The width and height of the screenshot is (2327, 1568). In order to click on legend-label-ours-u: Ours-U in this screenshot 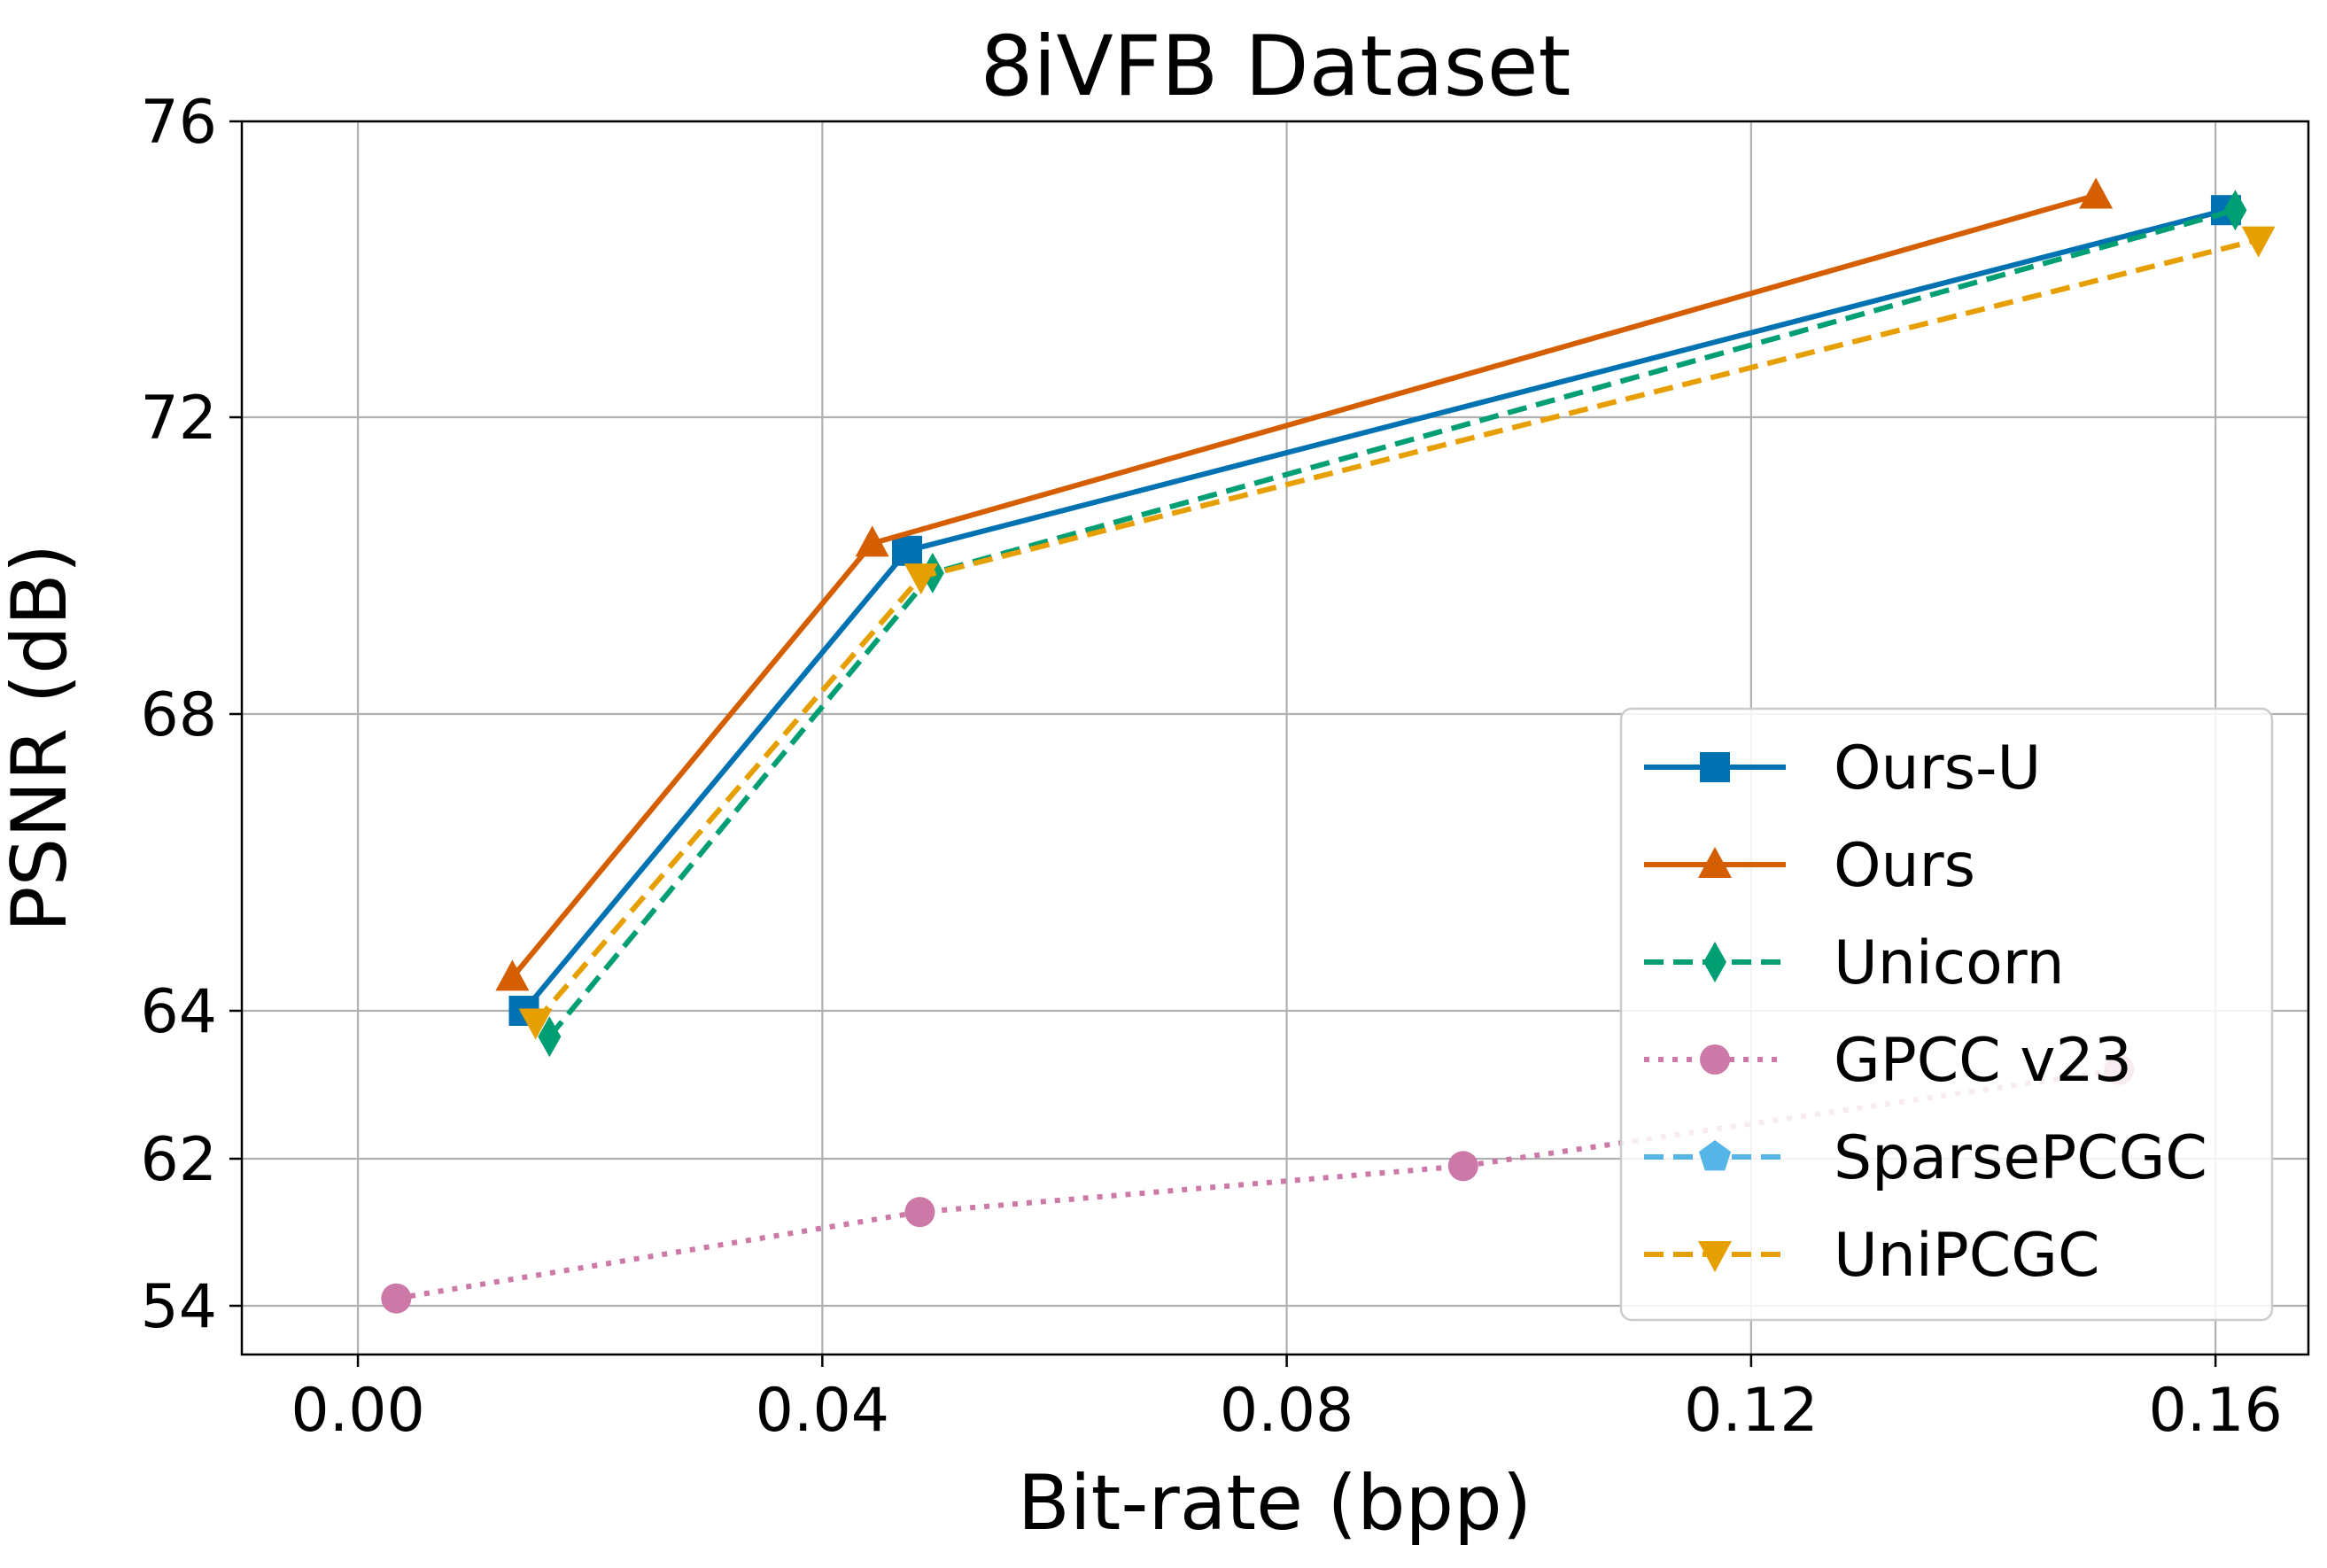, I will do `click(1937, 768)`.